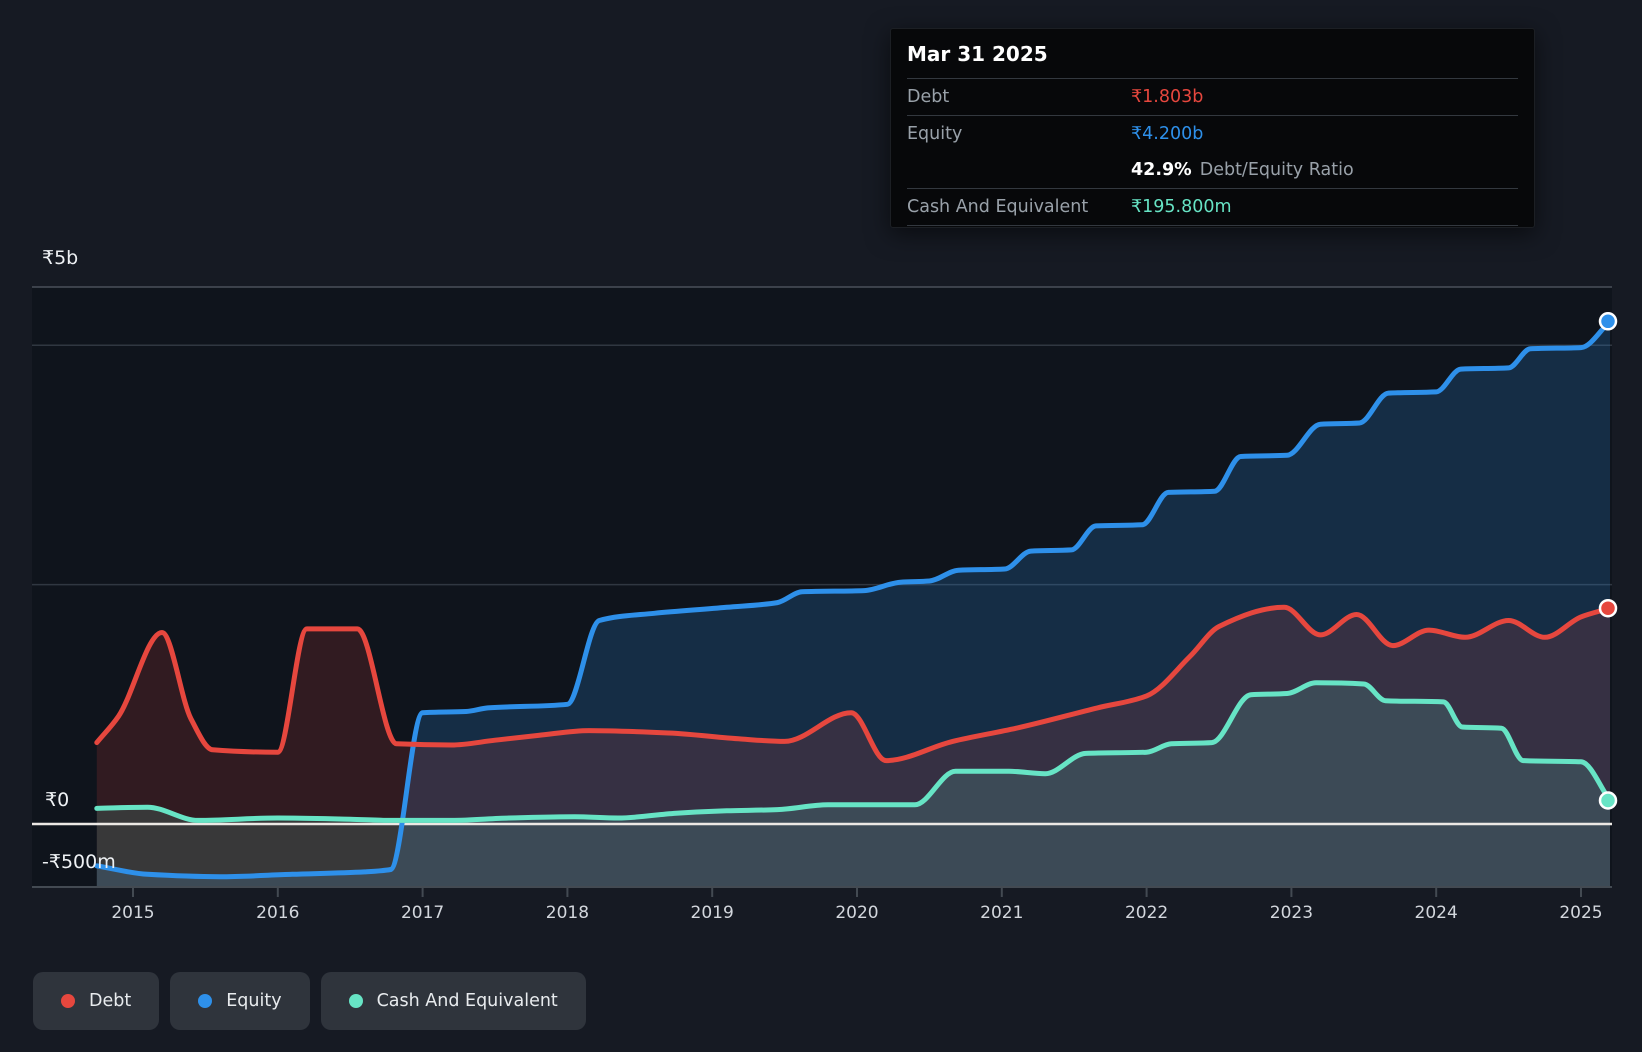  Describe the element at coordinates (1608, 800) in the screenshot. I see `cash-endpoint-marker` at that location.